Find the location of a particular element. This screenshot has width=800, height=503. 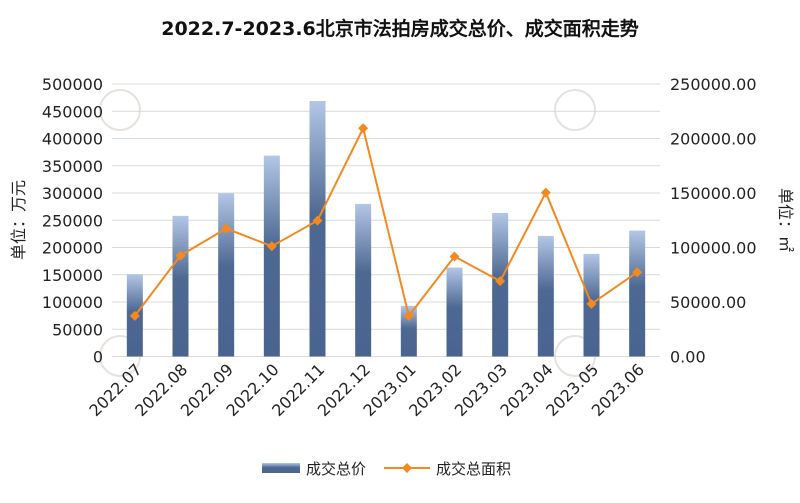

y-right-tick-label: 50000.00 is located at coordinates (708, 302).